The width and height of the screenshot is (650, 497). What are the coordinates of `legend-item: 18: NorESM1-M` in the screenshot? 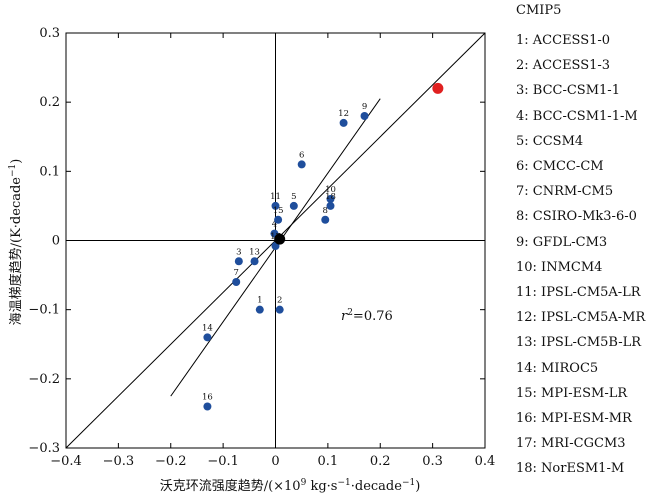 It's located at (570, 469).